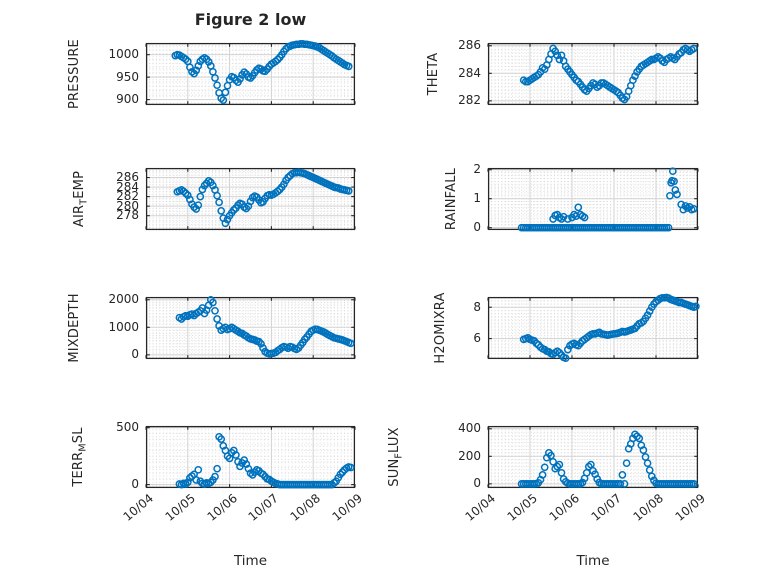 This screenshot has width=778, height=583. Describe the element at coordinates (123, 326) in the screenshot. I see `y-tick-label-mixdepth: 1000` at that location.